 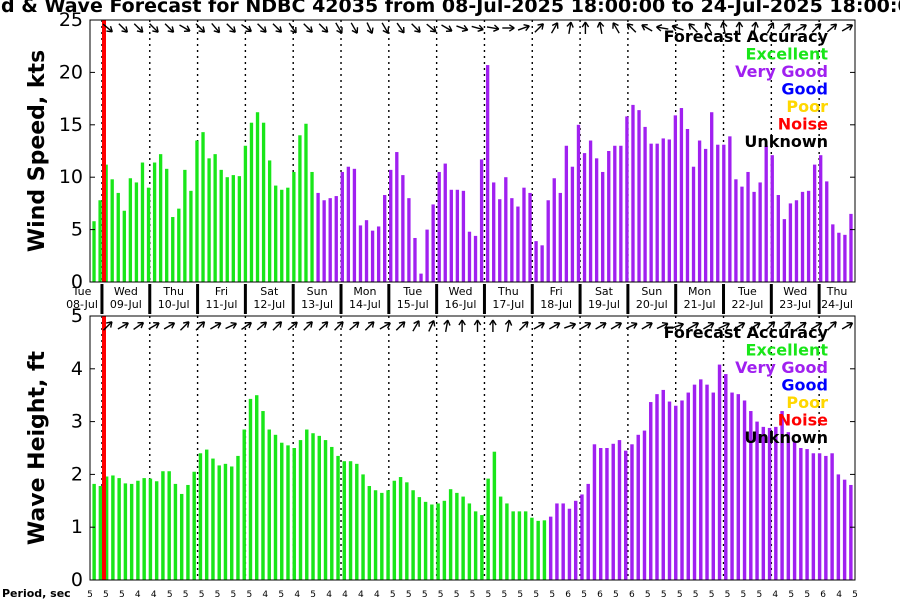 I want to click on day-date-label: 20-Jul, so click(x=652, y=304).